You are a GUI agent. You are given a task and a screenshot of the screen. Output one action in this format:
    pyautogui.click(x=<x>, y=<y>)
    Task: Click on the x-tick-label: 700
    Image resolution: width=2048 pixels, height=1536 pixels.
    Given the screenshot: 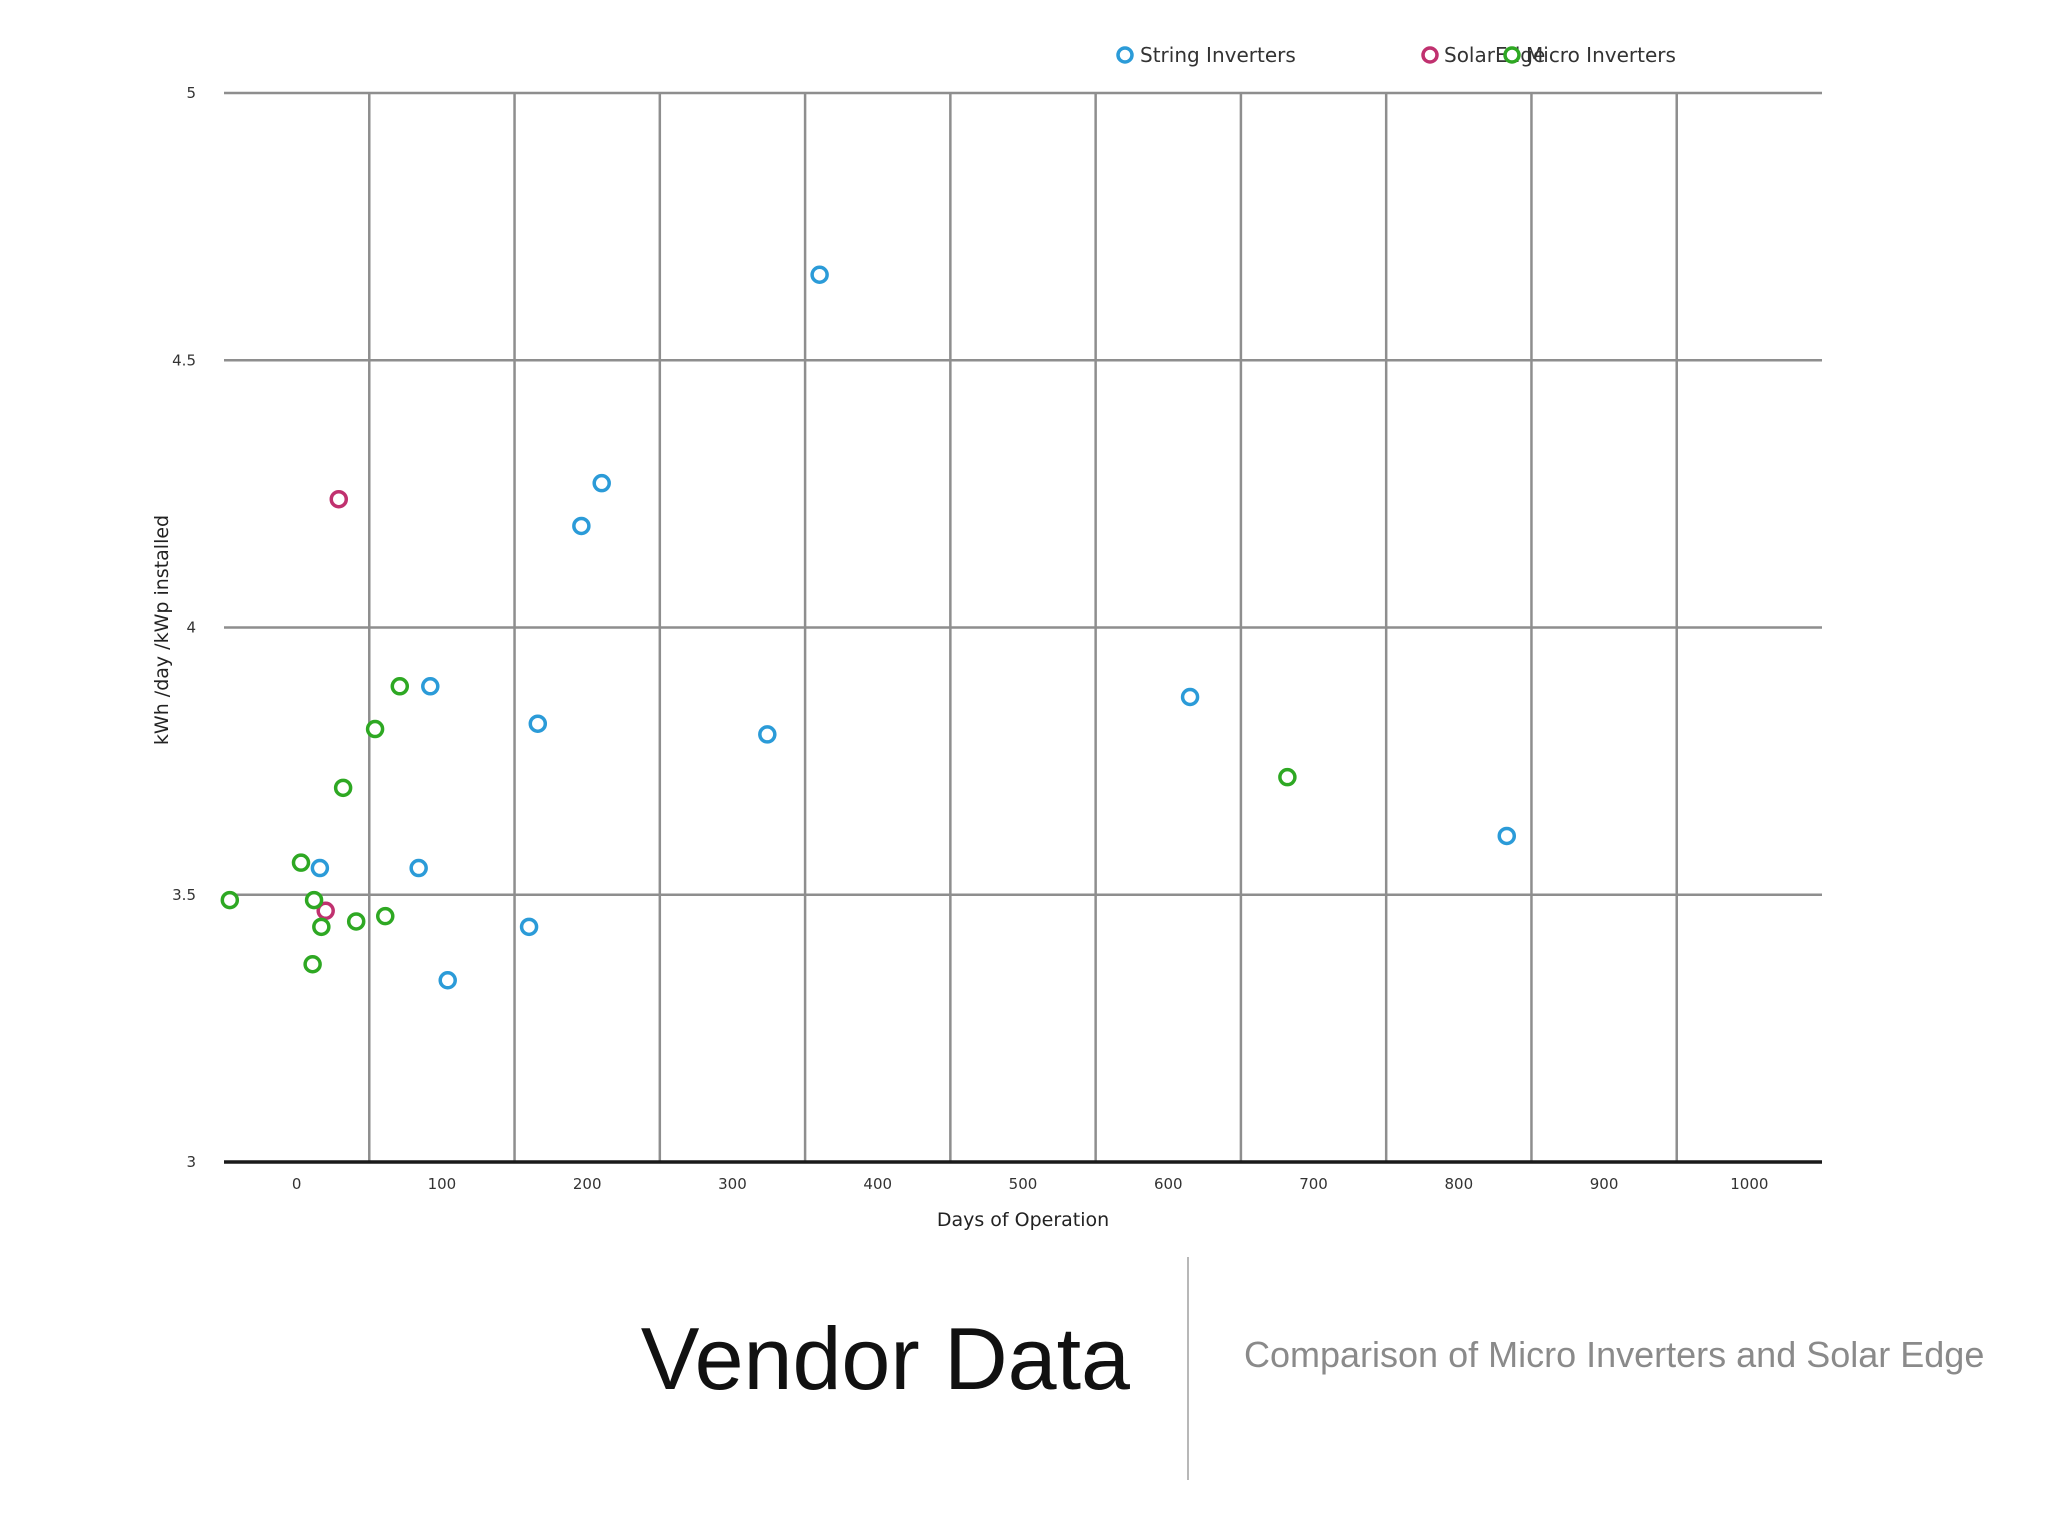 What is the action you would take?
    pyautogui.click(x=1313, y=1184)
    